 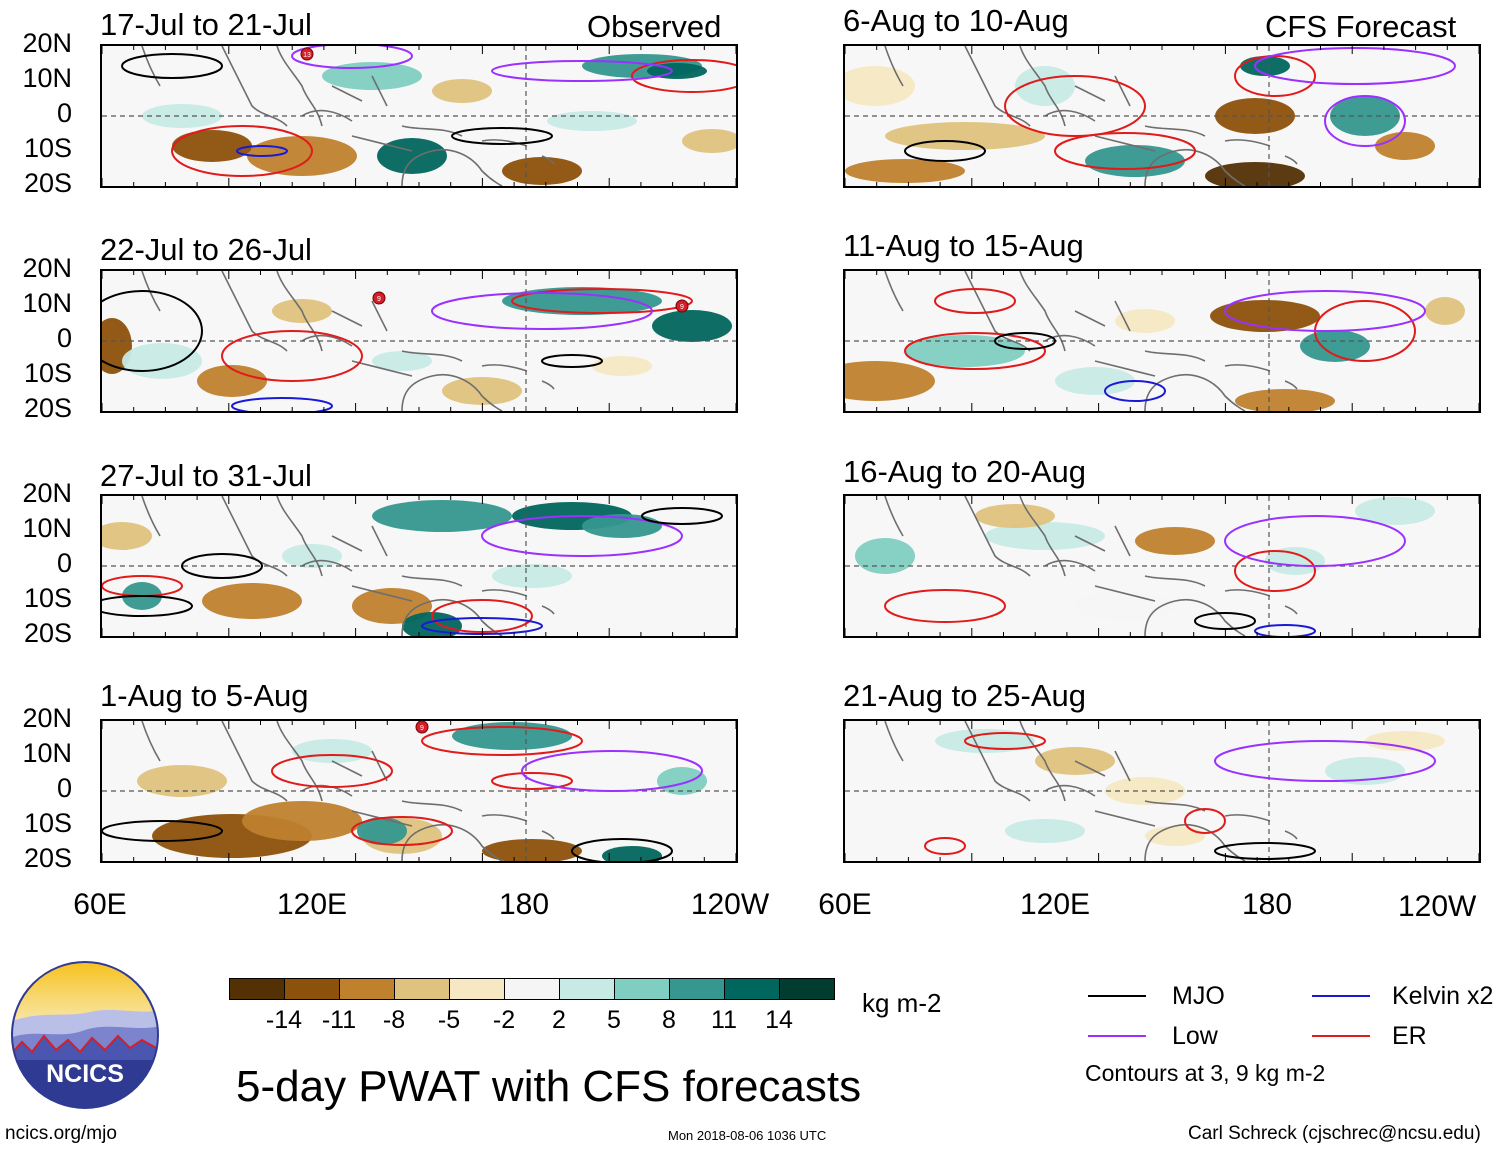 I want to click on map-panel-obs-1: 13, so click(x=419, y=116).